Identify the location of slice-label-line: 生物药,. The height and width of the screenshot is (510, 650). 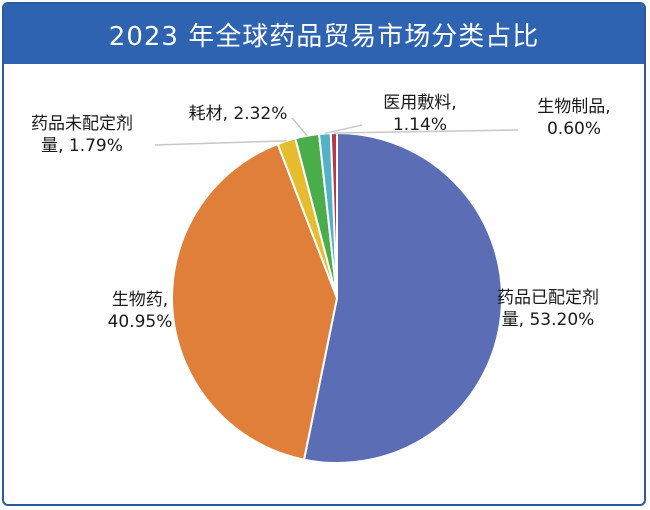
(140, 300).